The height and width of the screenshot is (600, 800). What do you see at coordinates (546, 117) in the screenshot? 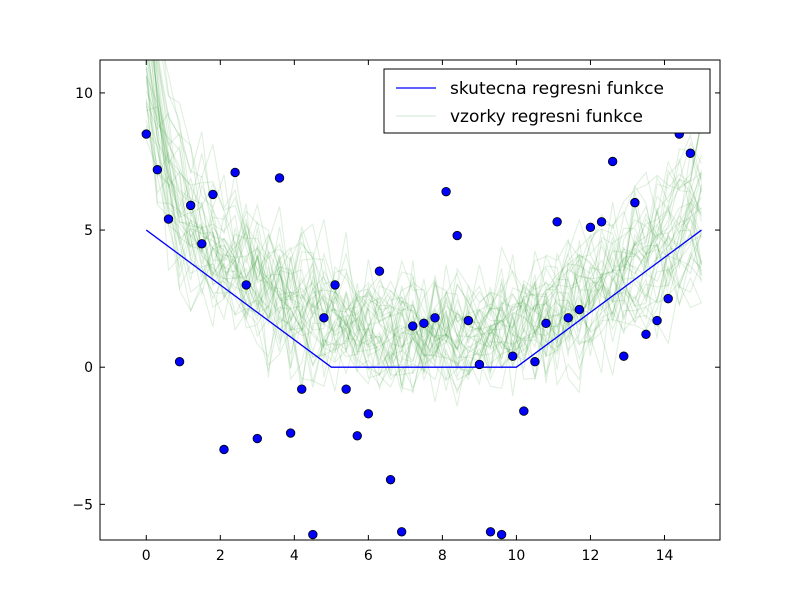
I see `legend-label-samples: vzorky regresni funkce` at bounding box center [546, 117].